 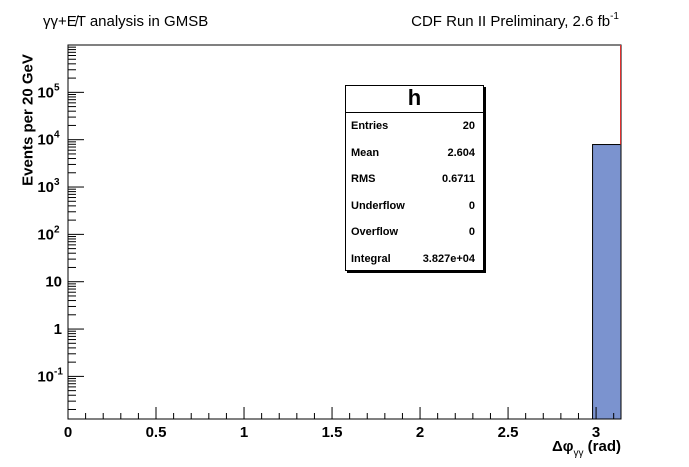 I want to click on chart-title: γγ+E̸T analysis in GMSB, so click(x=126, y=21).